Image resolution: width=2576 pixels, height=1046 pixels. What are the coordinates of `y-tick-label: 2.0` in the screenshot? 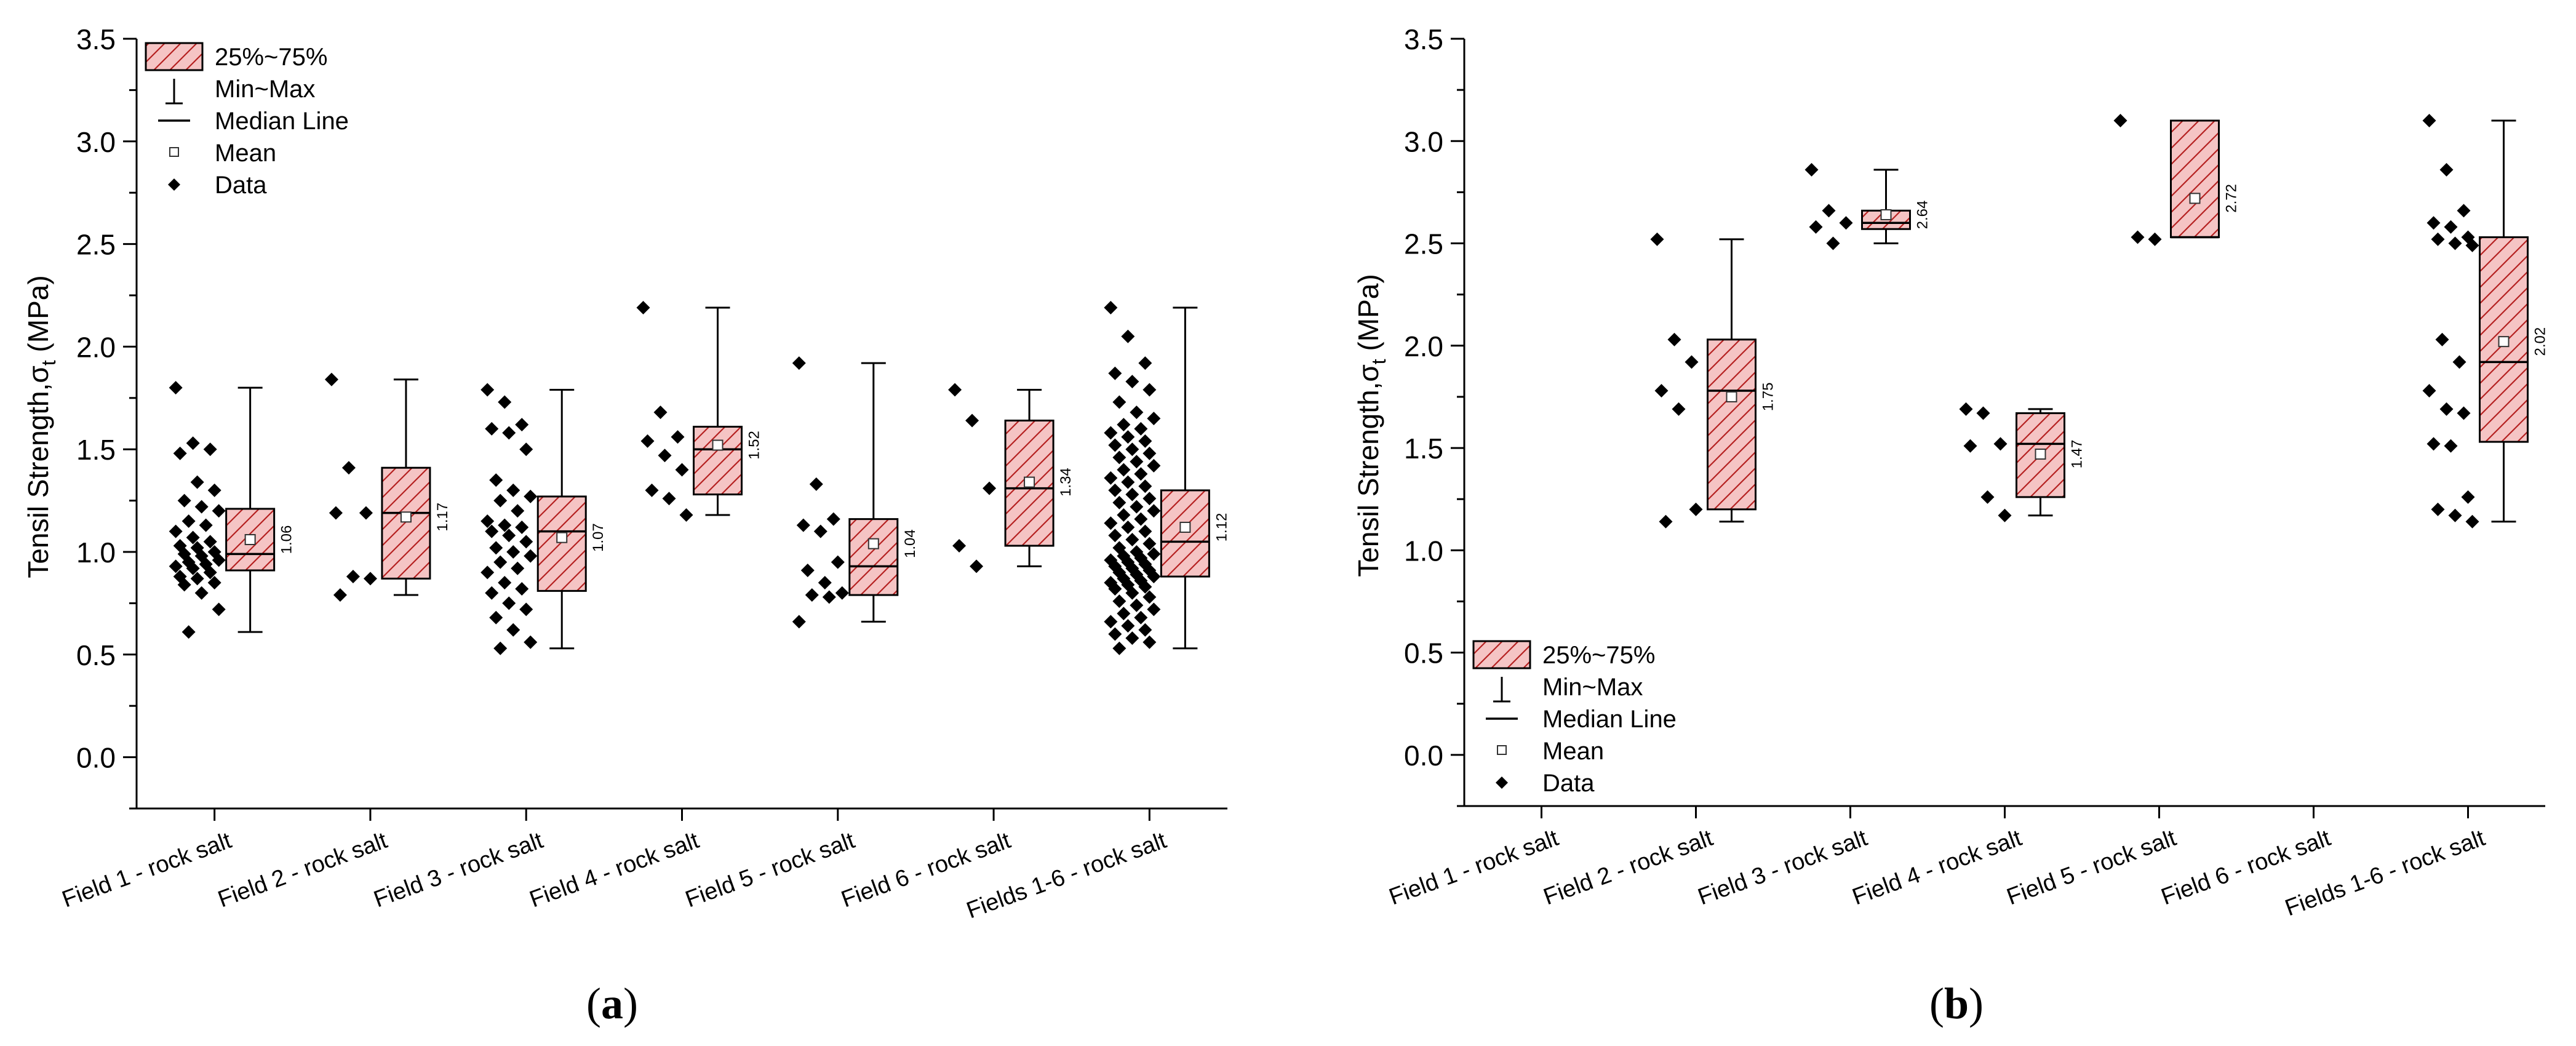 It's located at (96, 347).